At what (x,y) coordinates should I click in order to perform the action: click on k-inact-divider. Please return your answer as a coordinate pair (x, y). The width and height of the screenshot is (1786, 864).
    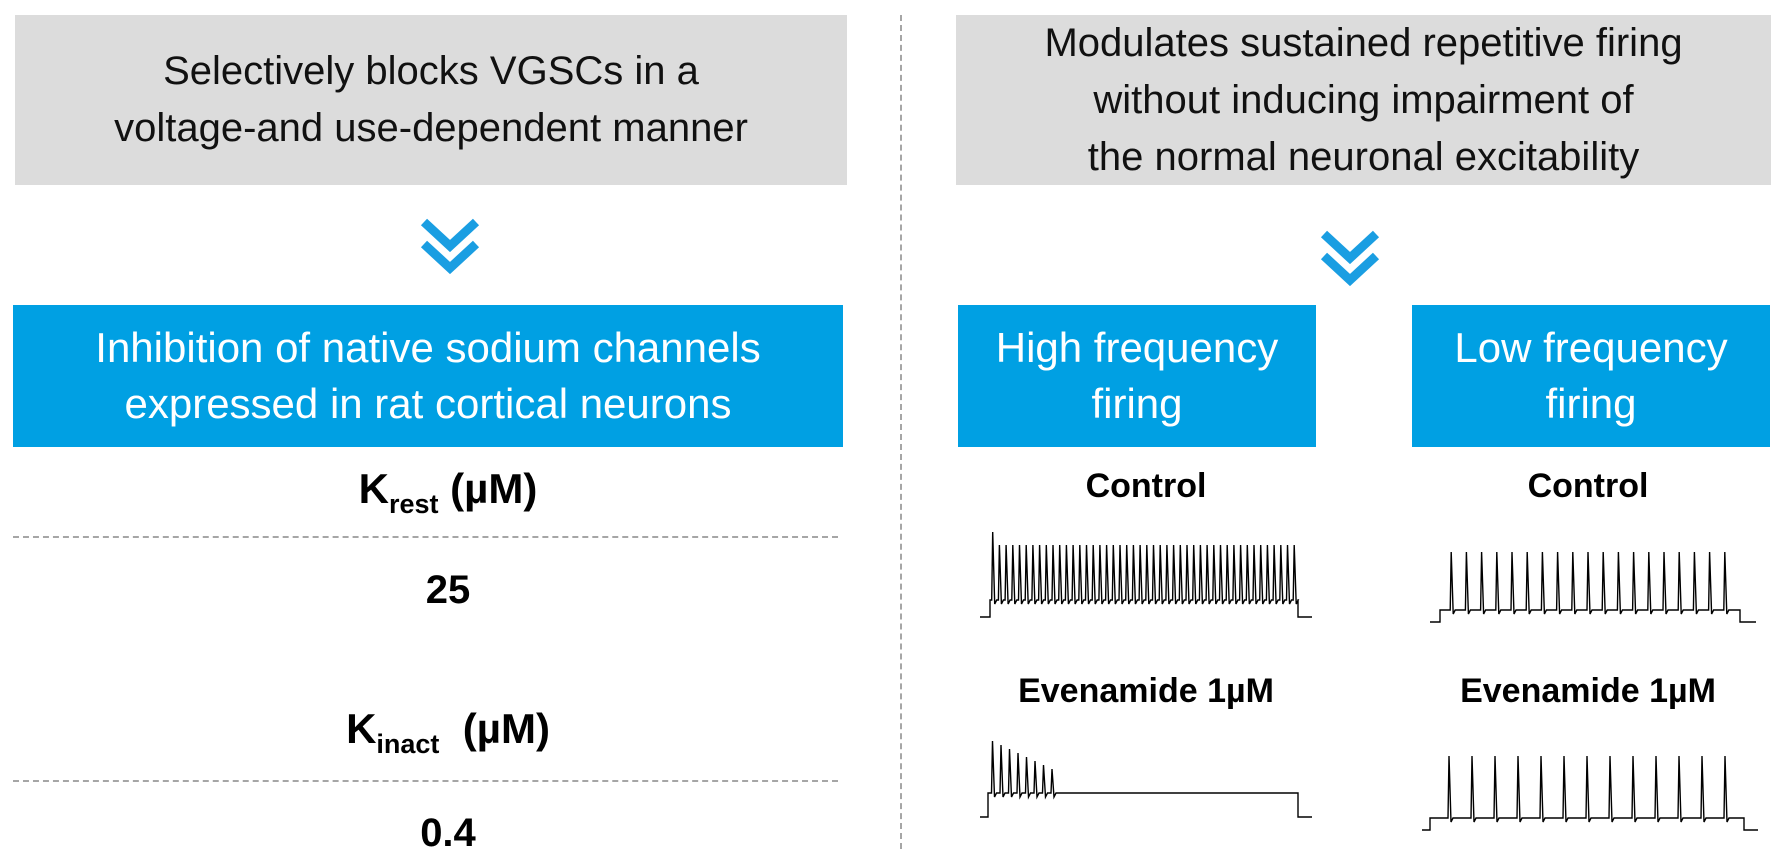
    Looking at the image, I should click on (425, 781).